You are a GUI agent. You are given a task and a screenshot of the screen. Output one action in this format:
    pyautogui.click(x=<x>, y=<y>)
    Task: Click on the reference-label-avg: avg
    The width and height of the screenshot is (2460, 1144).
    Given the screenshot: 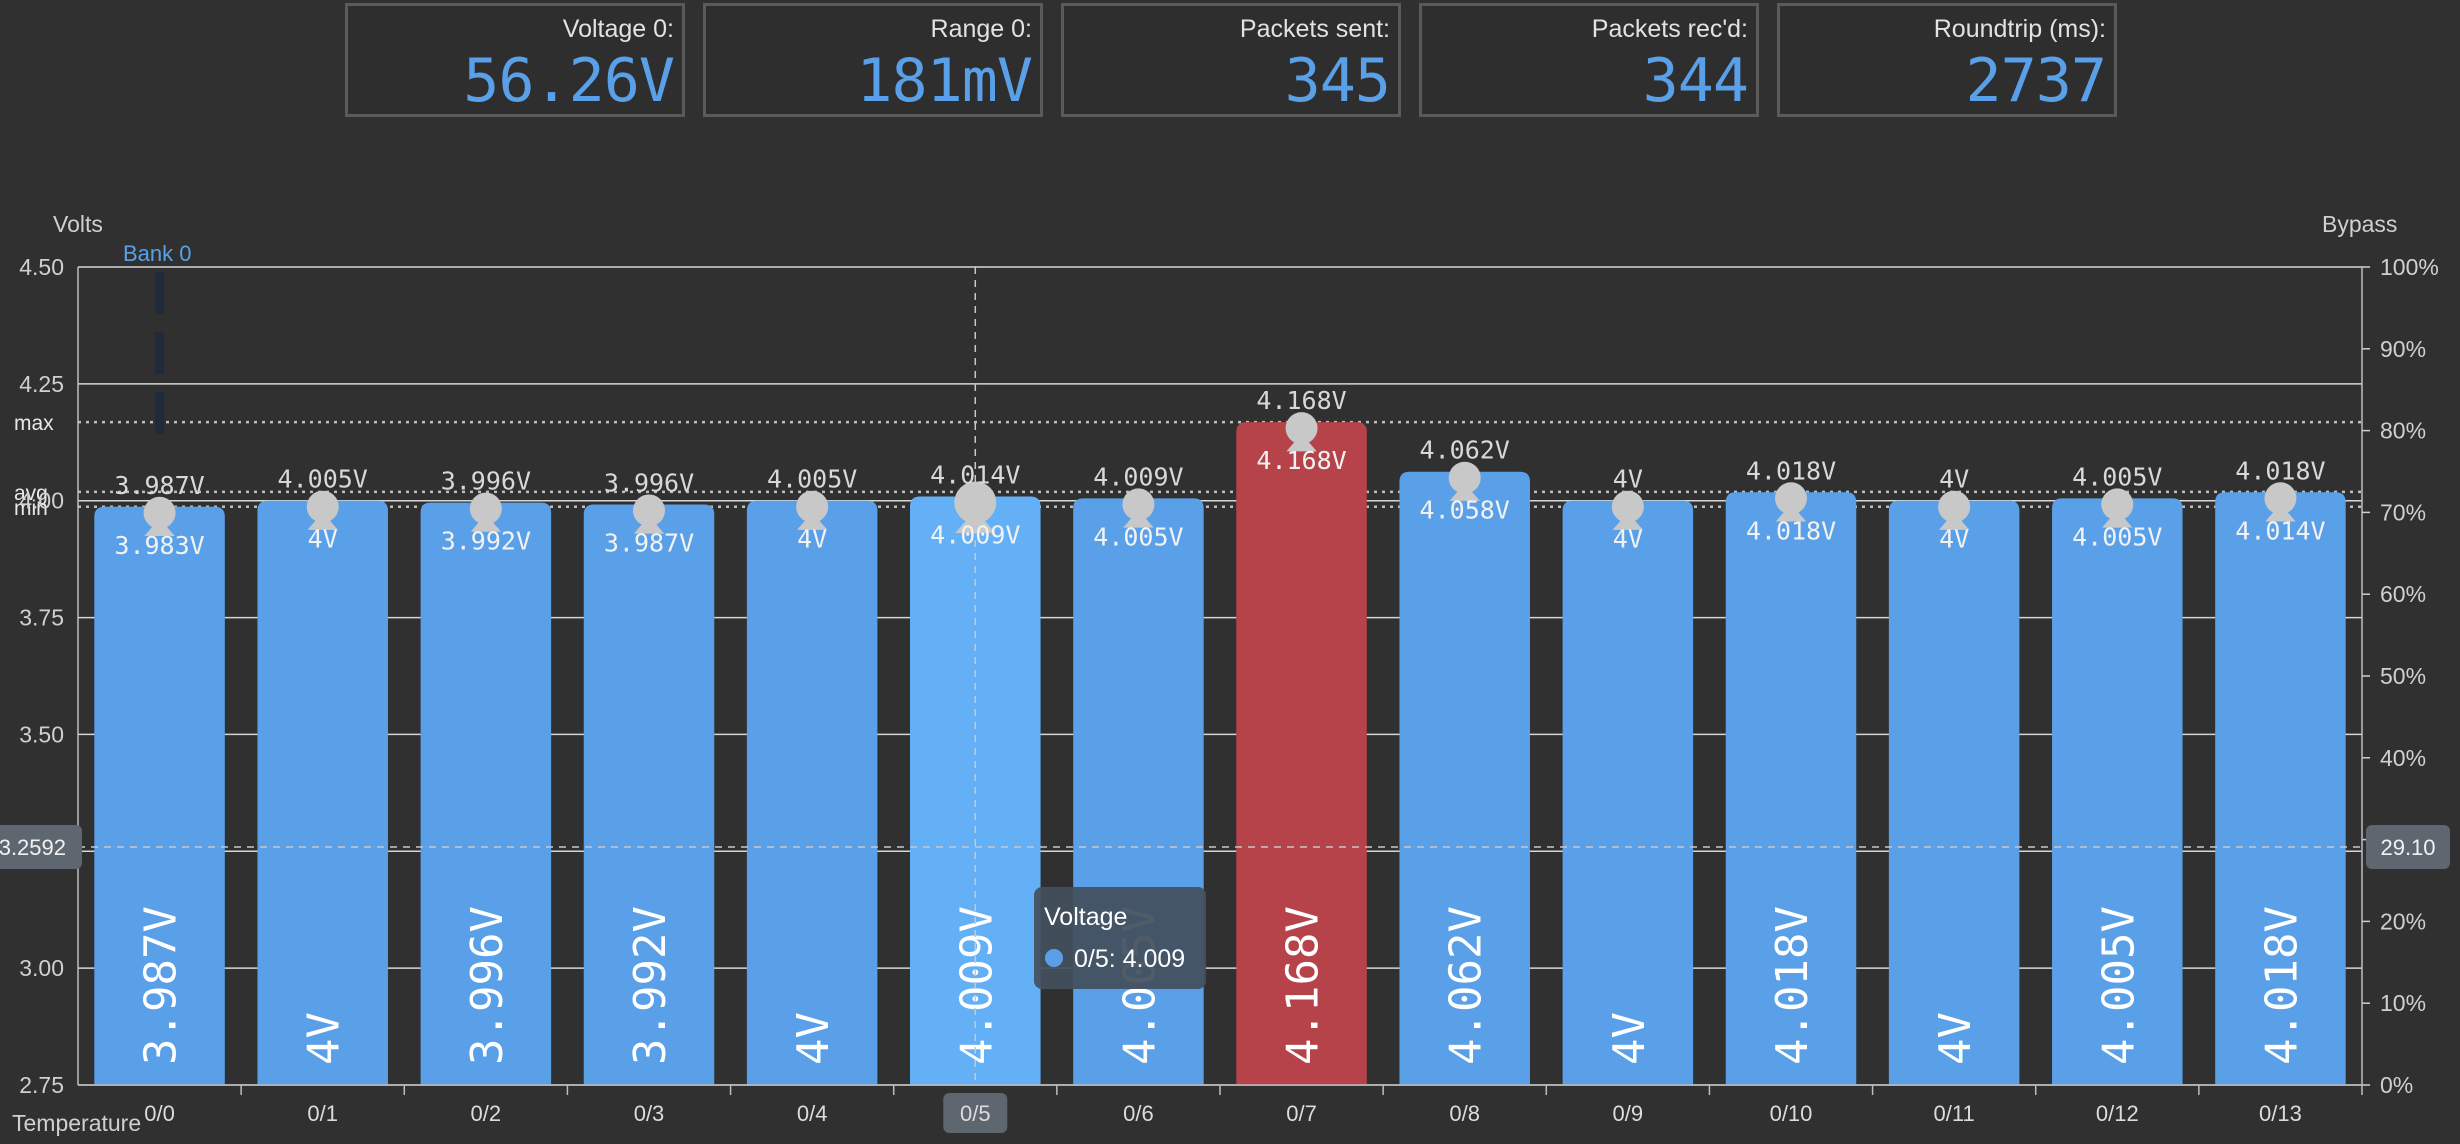 What is the action you would take?
    pyautogui.click(x=31, y=493)
    